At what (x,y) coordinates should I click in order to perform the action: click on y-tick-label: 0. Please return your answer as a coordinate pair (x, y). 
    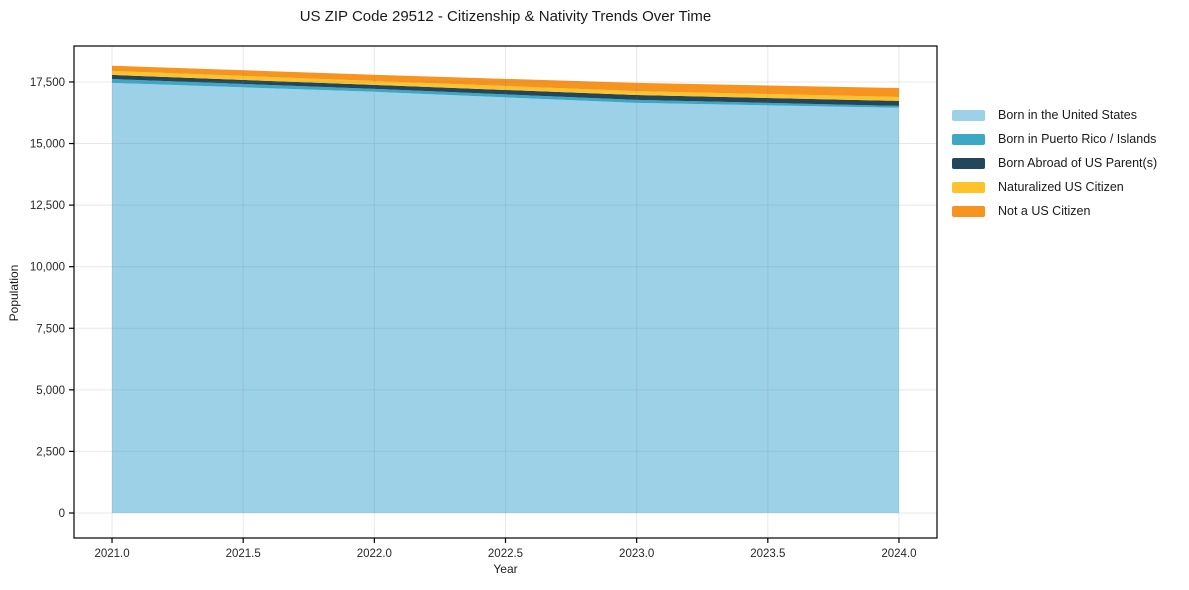
    Looking at the image, I should click on (62, 514).